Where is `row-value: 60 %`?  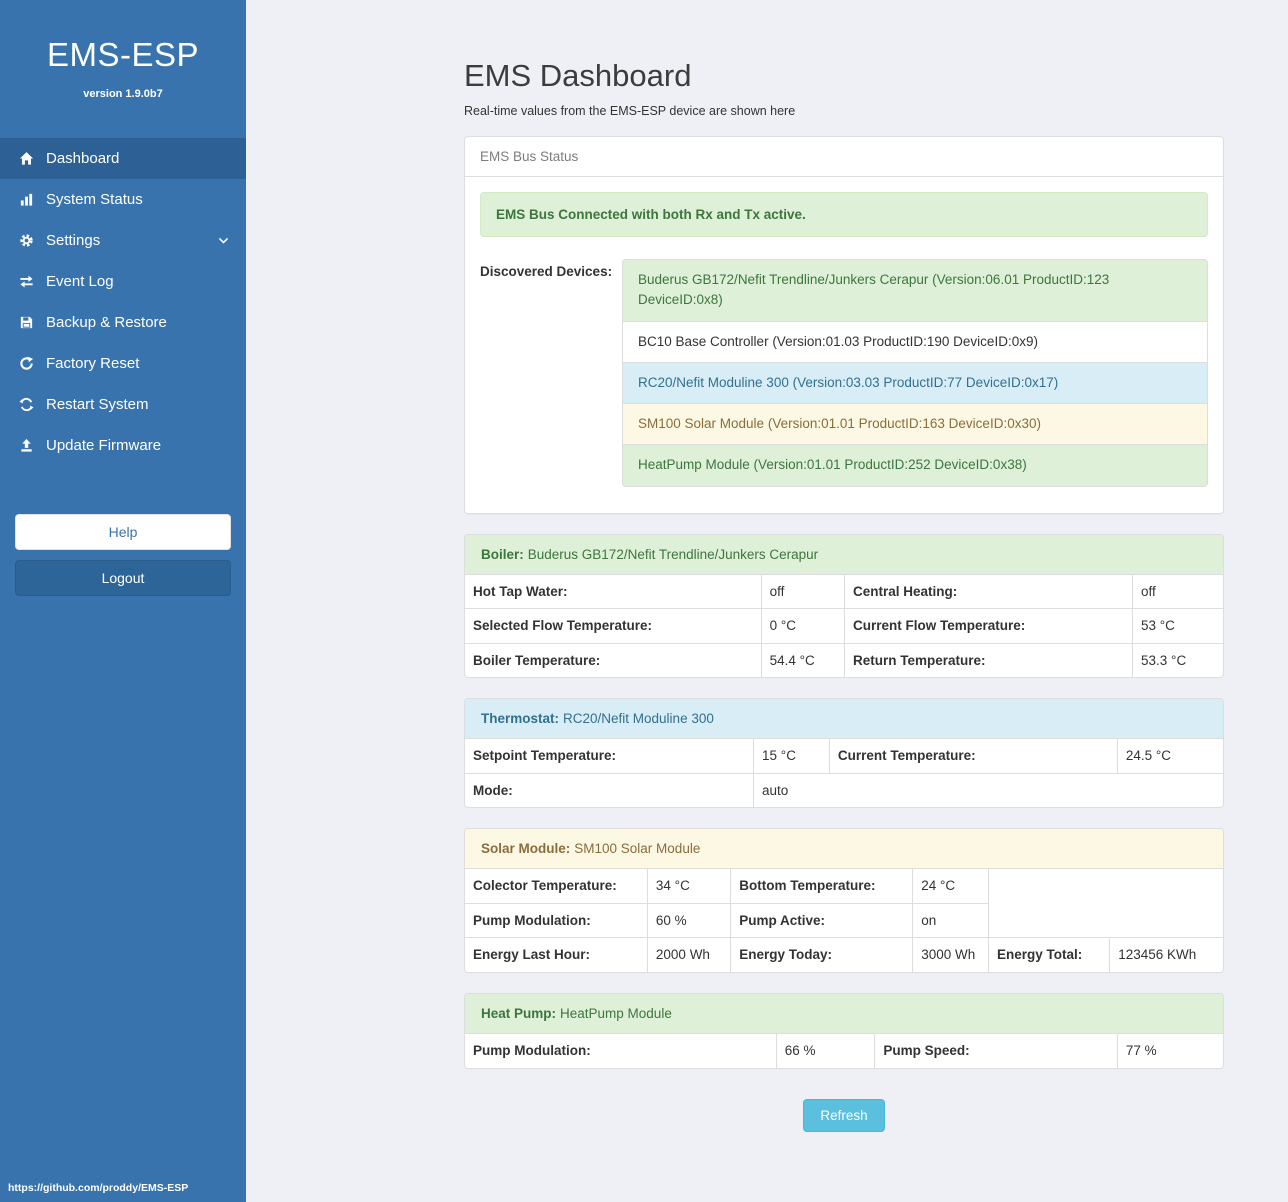
row-value: 60 % is located at coordinates (688, 920).